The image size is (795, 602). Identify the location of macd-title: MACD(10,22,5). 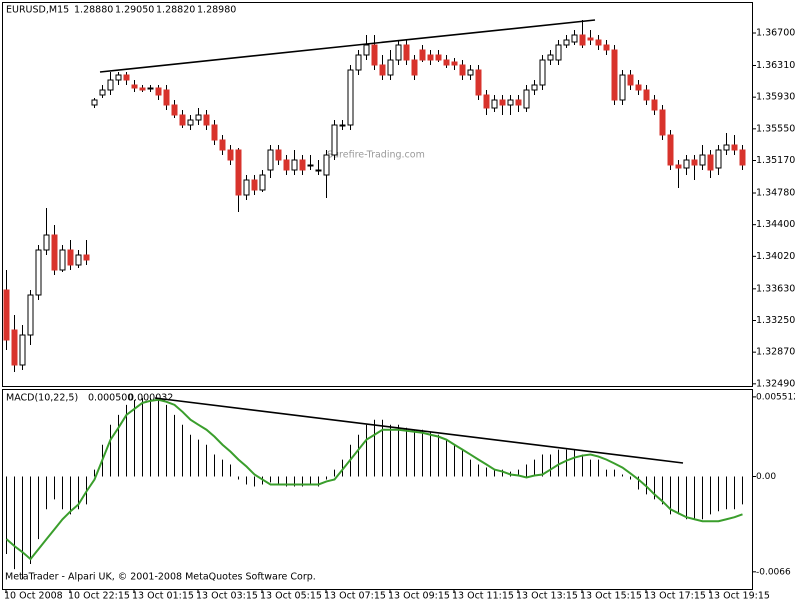
(42, 398).